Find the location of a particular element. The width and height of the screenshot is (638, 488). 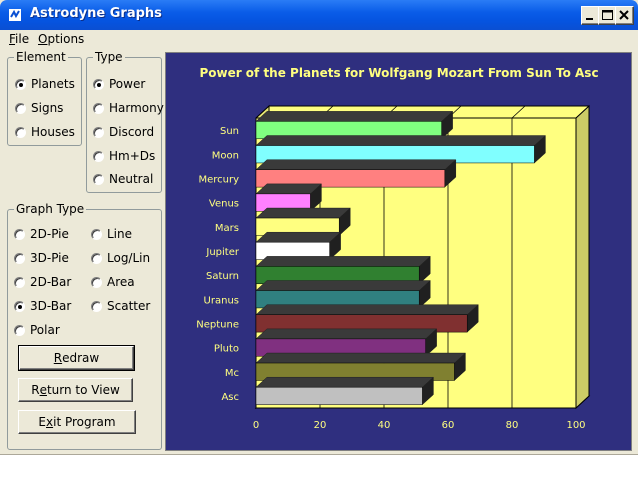

element-option-planets: Planets is located at coordinates (45, 84).